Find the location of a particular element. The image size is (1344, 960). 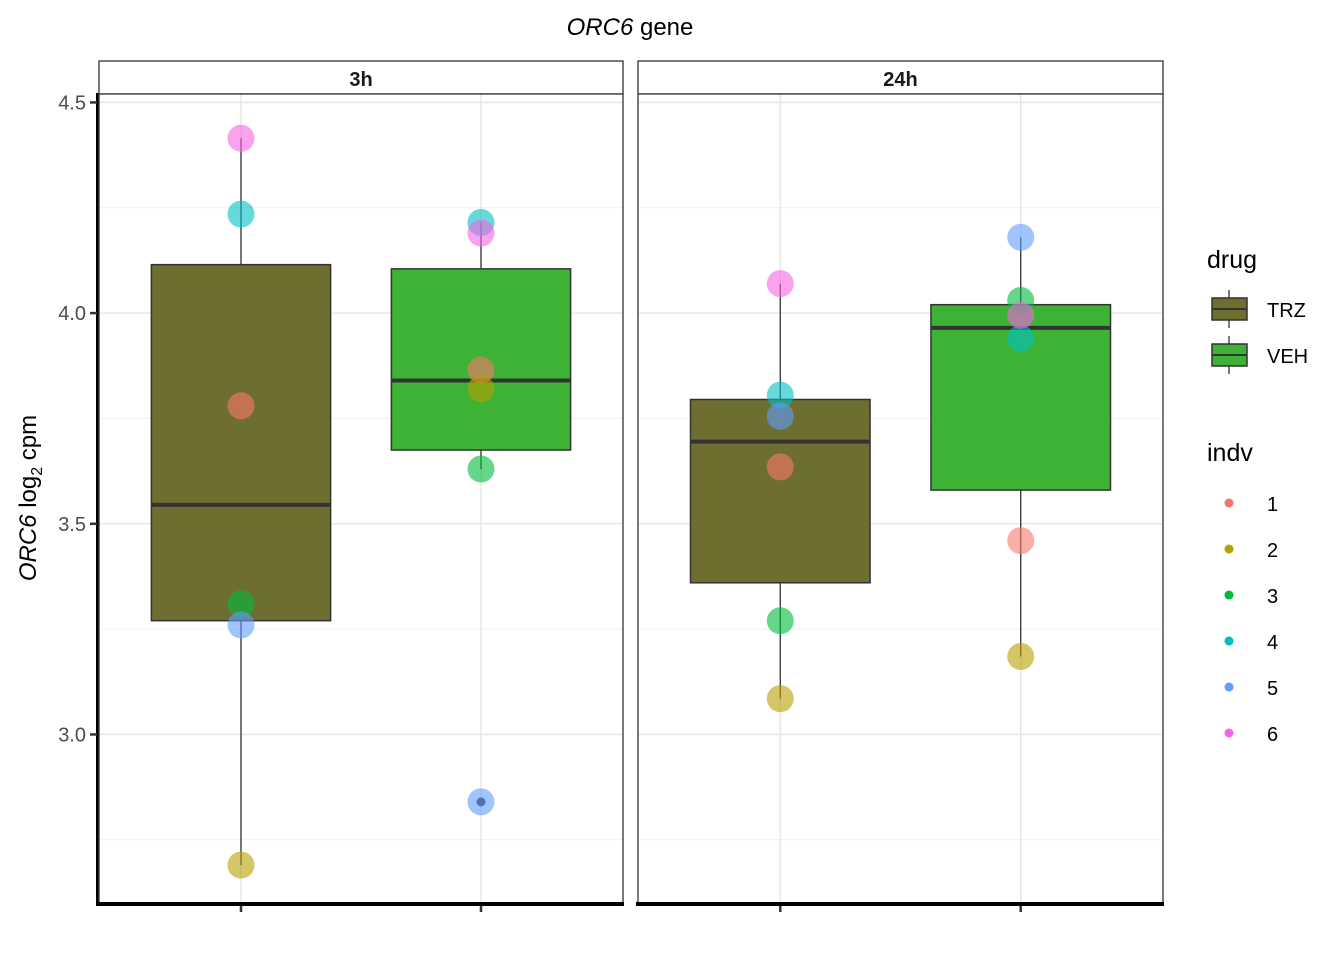

legend-key-indv-4: 4 is located at coordinates (1251, 643).